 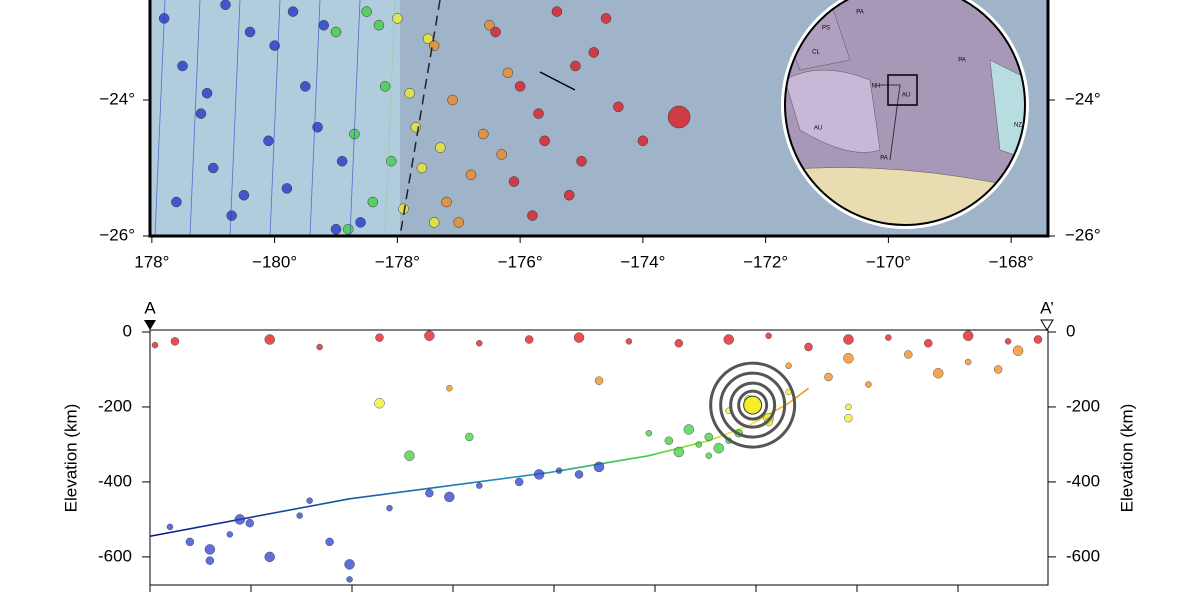 What do you see at coordinates (420, 118) in the screenshot?
I see `trench-line` at bounding box center [420, 118].